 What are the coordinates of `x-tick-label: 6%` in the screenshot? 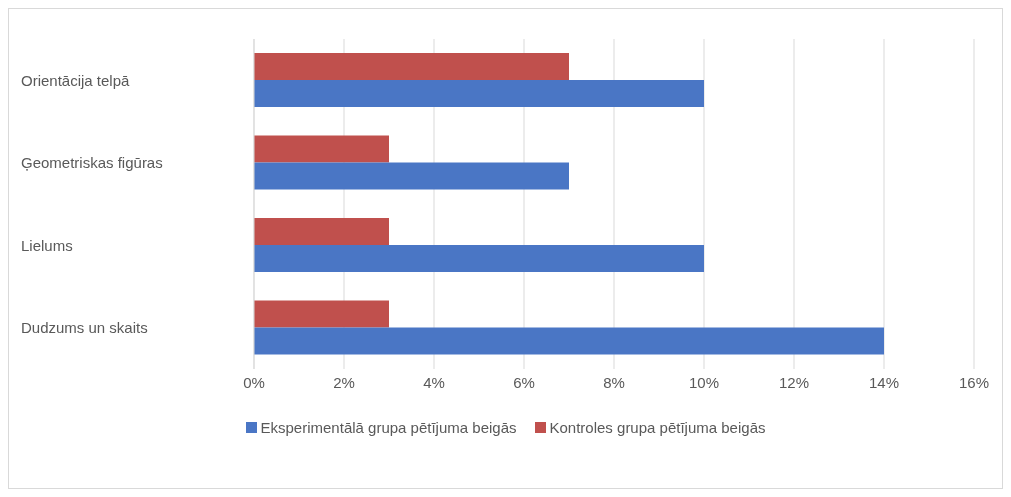 It's located at (524, 382).